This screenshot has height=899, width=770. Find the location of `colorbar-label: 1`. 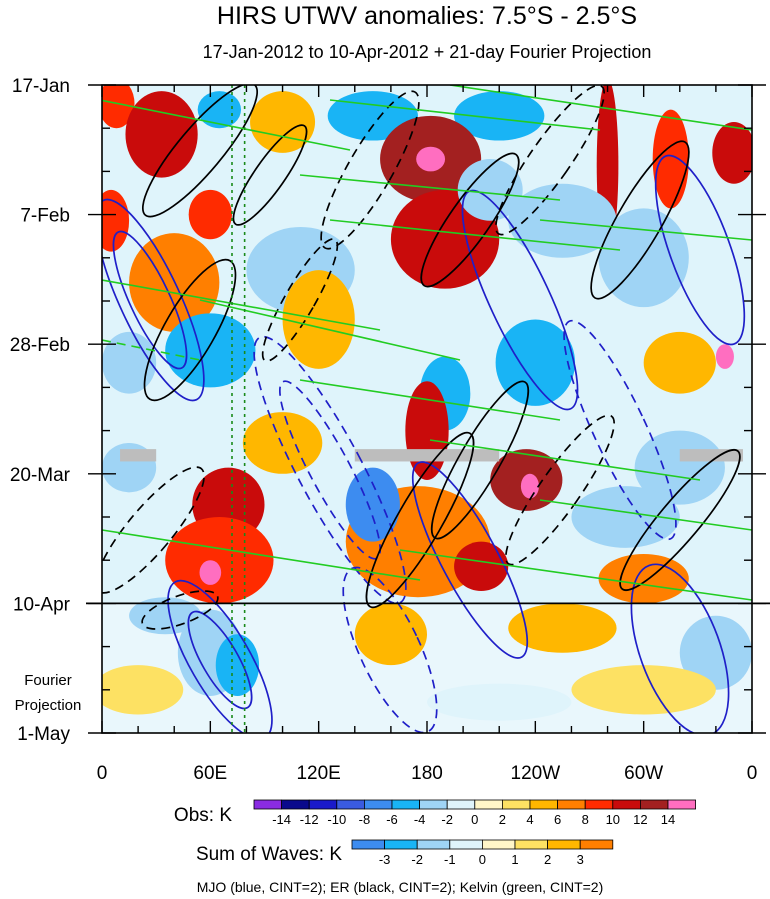

colorbar-label: 1 is located at coordinates (514, 859).